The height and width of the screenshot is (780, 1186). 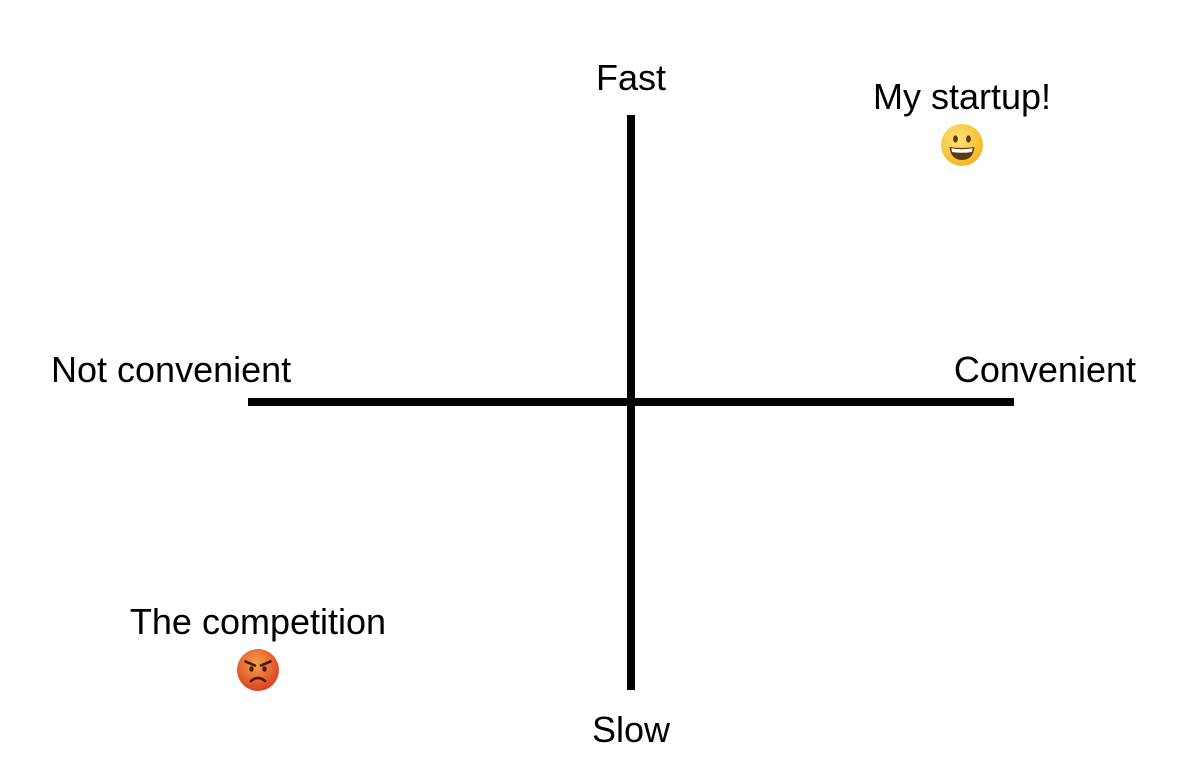 I want to click on angry-face-icon, so click(x=258, y=670).